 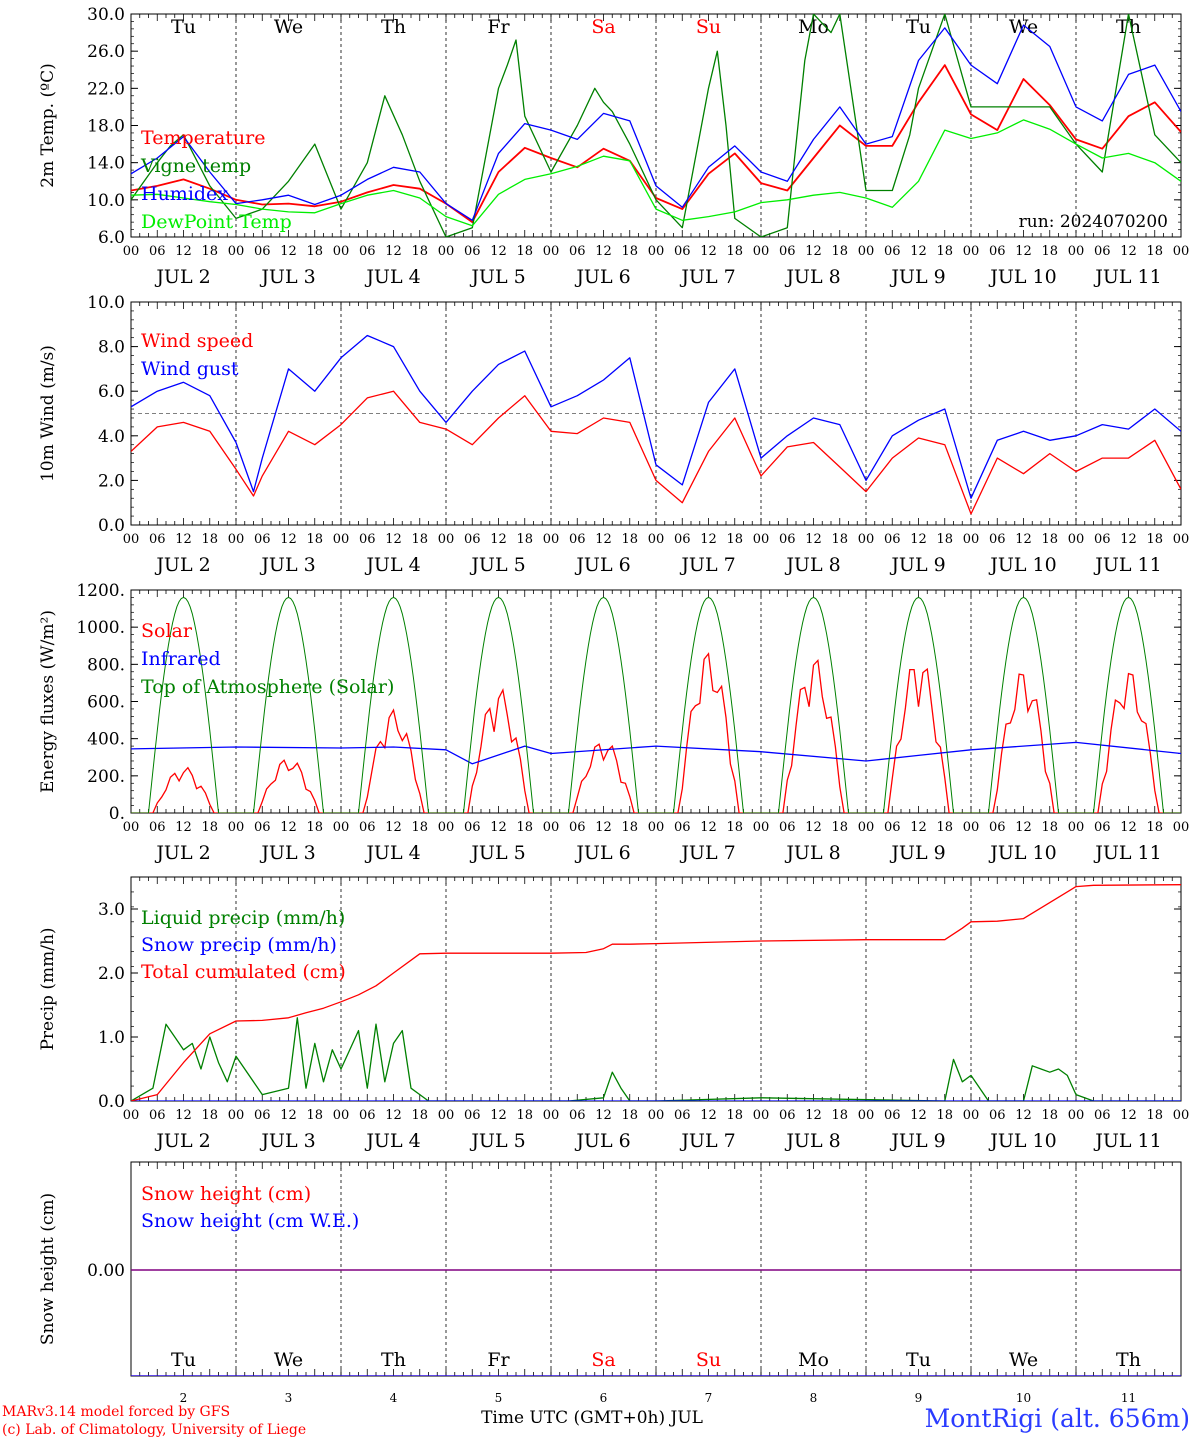 I want to click on date-label: JUL 8, so click(x=812, y=277).